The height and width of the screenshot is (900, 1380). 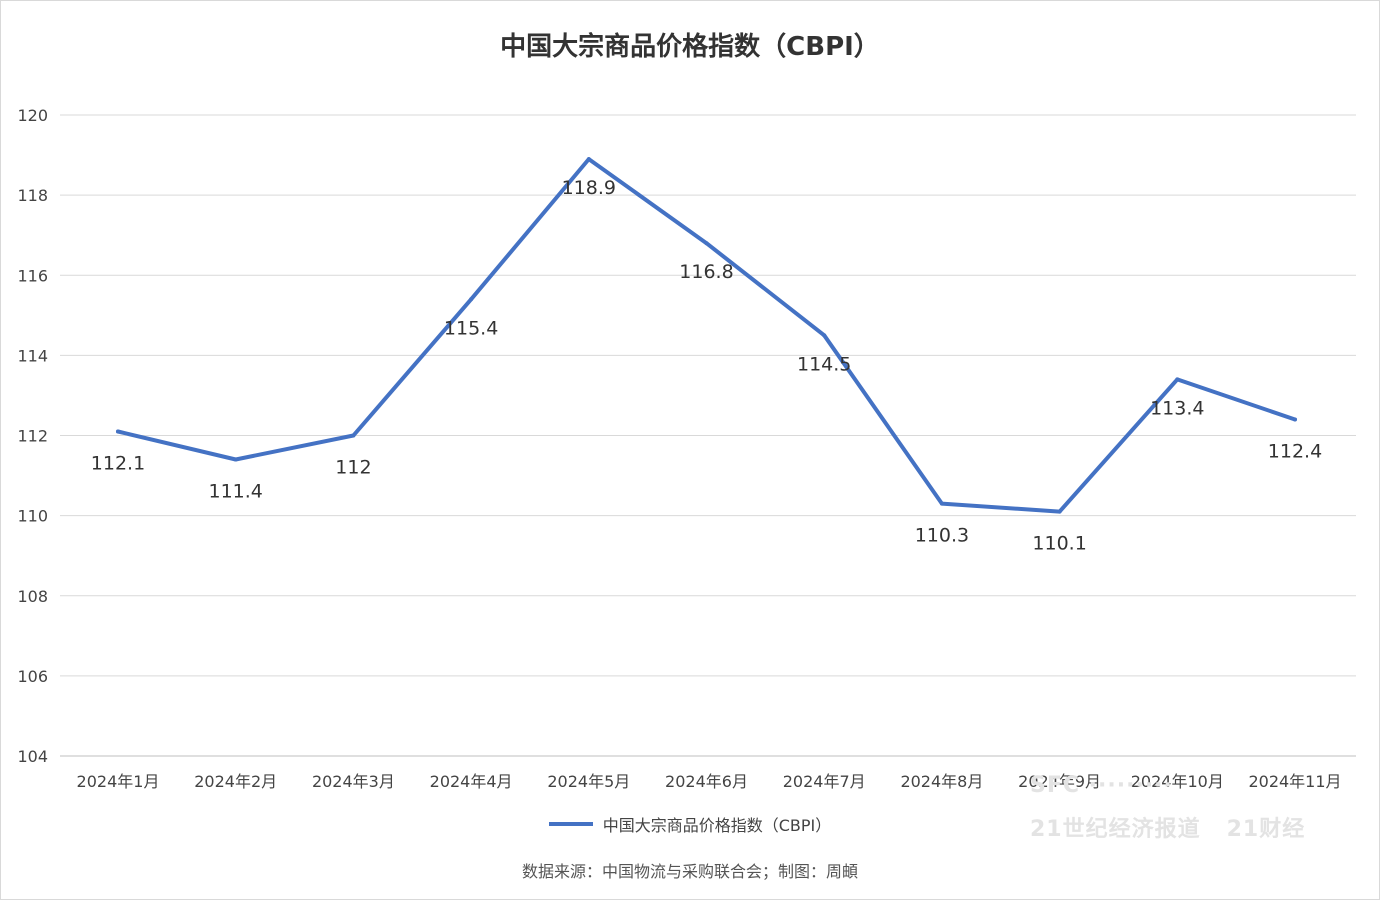 I want to click on source-note: 数据来源：中国物流与采购联合会；制图：周頔, so click(x=689, y=871).